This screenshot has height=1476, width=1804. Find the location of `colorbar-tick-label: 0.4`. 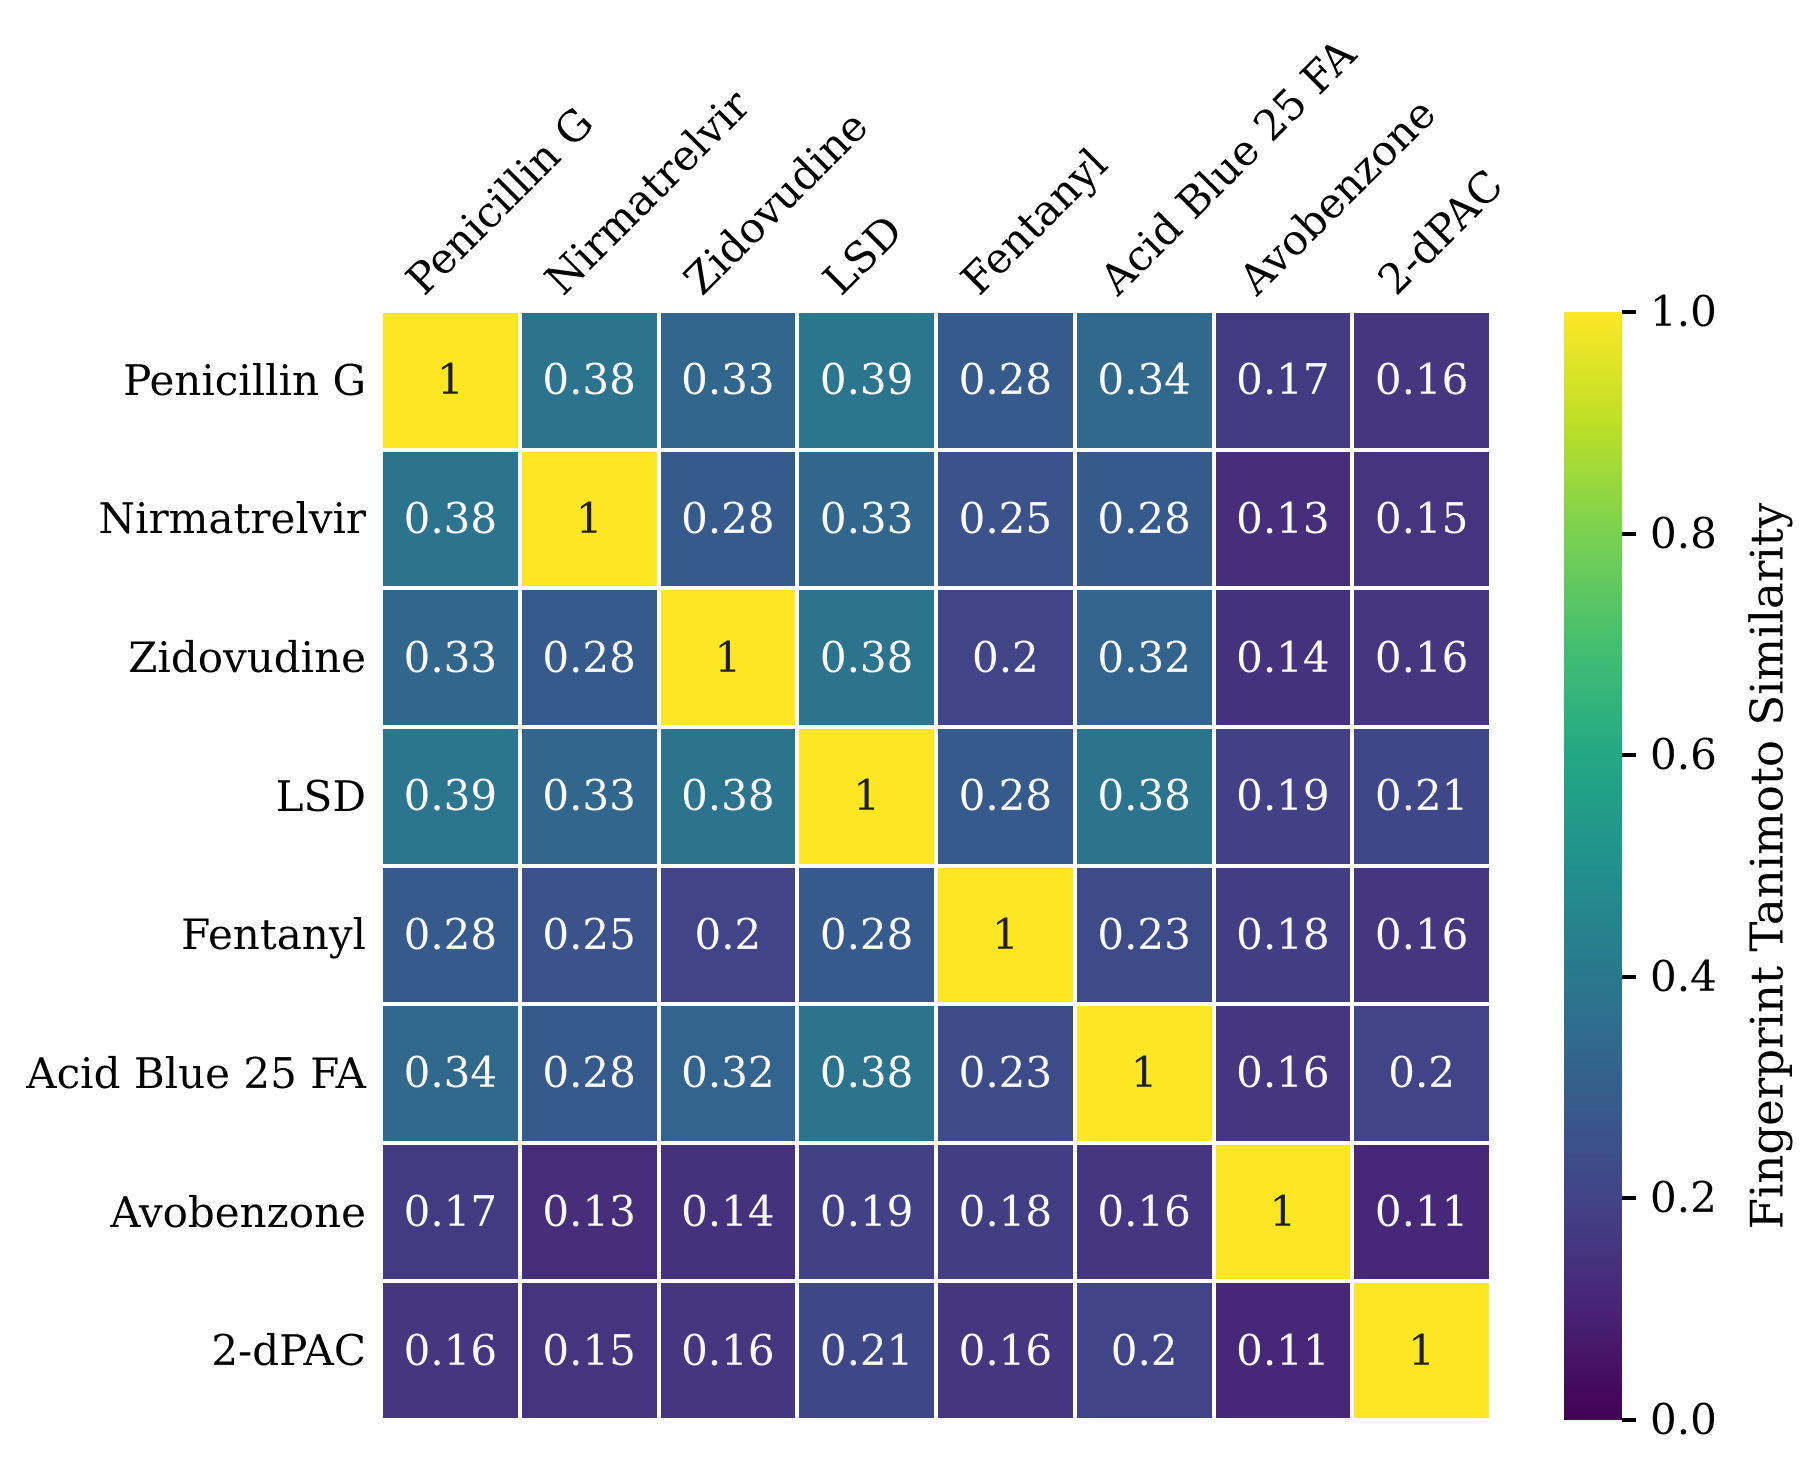

colorbar-tick-label: 0.4 is located at coordinates (1683, 976).